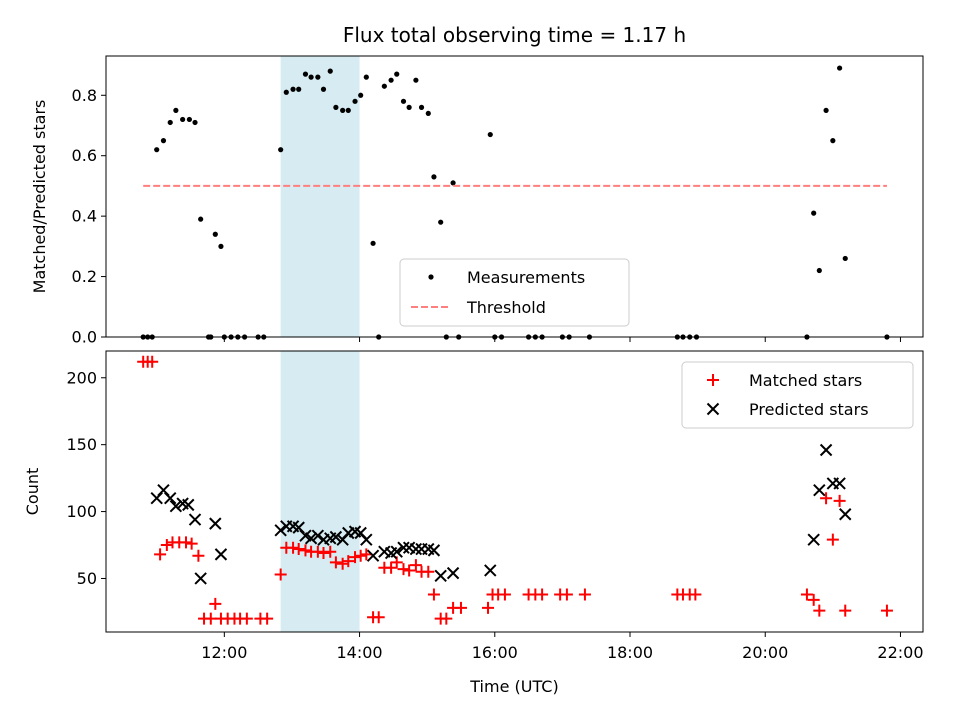  Describe the element at coordinates (84, 337) in the screenshot. I see `top-ytick-label: 0.0` at that location.